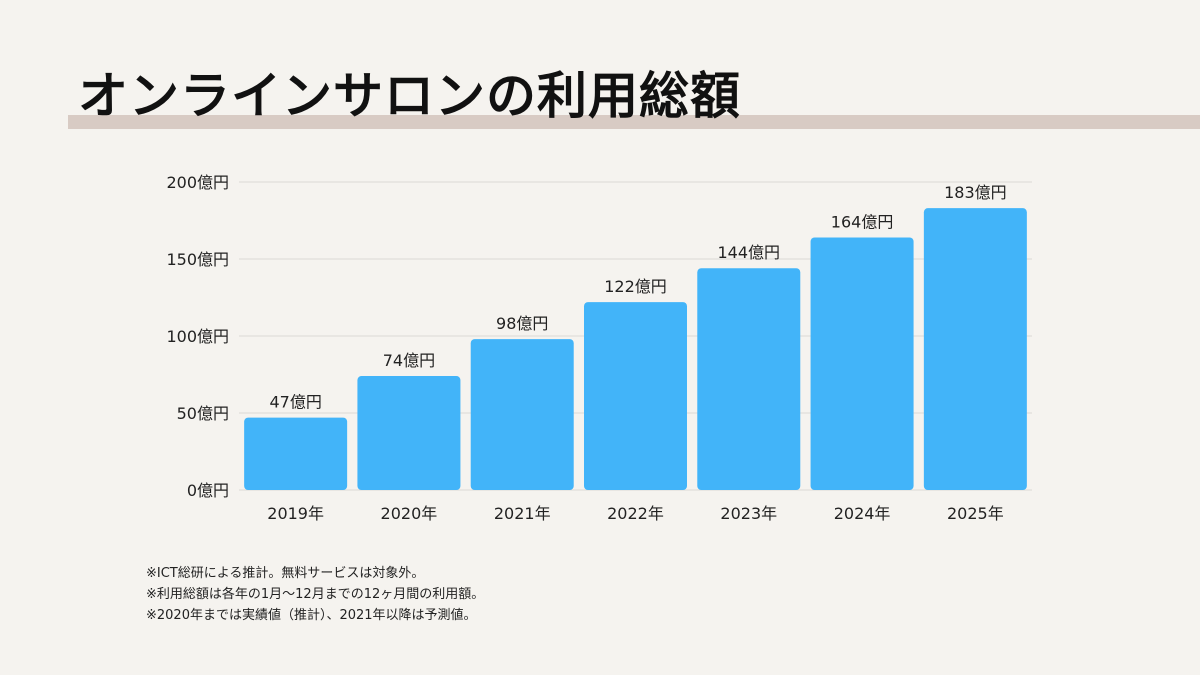 Image resolution: width=1200 pixels, height=675 pixels. What do you see at coordinates (409, 513) in the screenshot?
I see `x-tick-label: 2020年` at bounding box center [409, 513].